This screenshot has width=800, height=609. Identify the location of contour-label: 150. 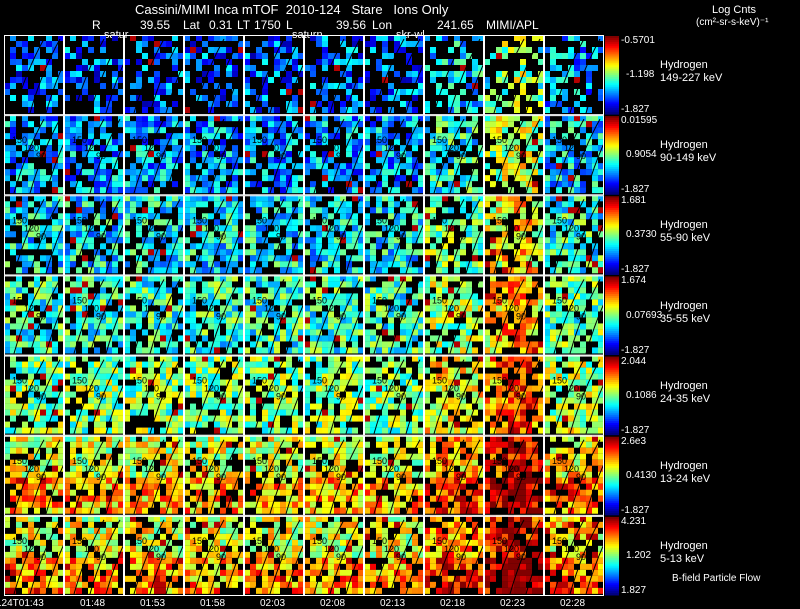
(199, 300).